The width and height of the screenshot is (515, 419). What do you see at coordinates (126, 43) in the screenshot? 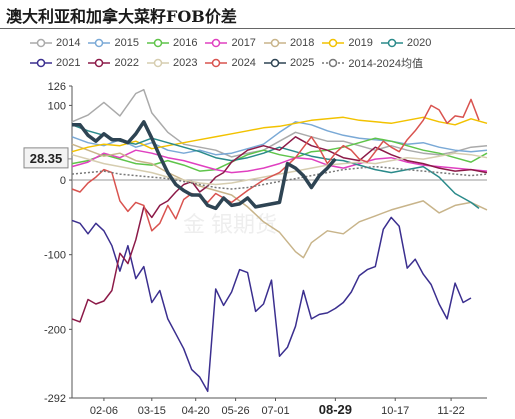
I see `legend-label: 2015` at bounding box center [126, 43].